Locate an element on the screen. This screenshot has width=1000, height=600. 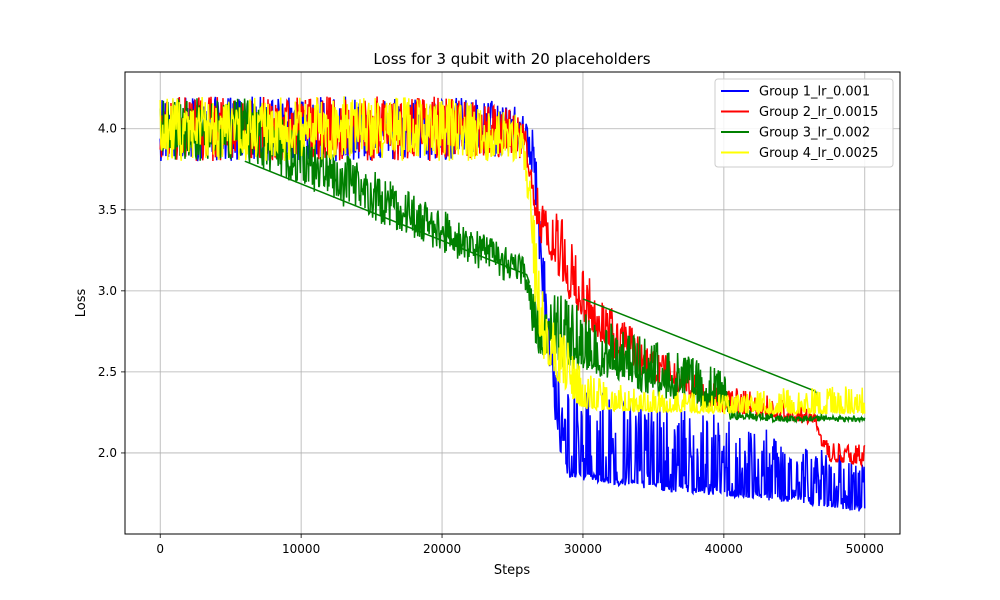
y-axis-label: Loss is located at coordinates (81, 303).